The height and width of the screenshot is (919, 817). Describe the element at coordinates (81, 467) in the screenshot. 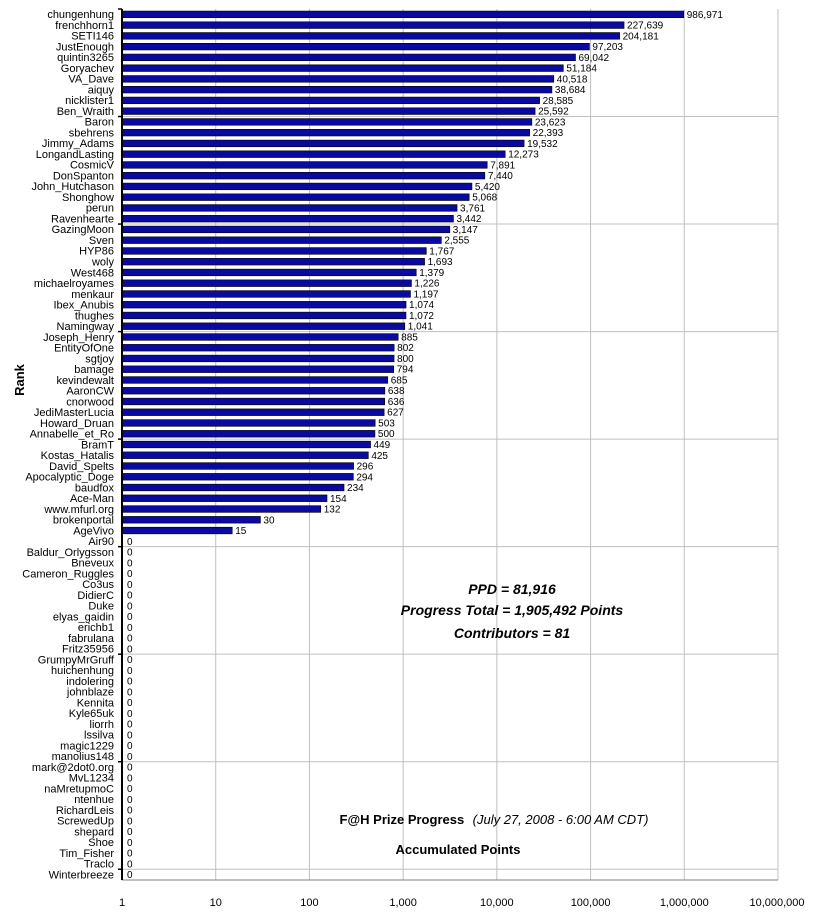

I see `category-label: David_Spelts` at that location.